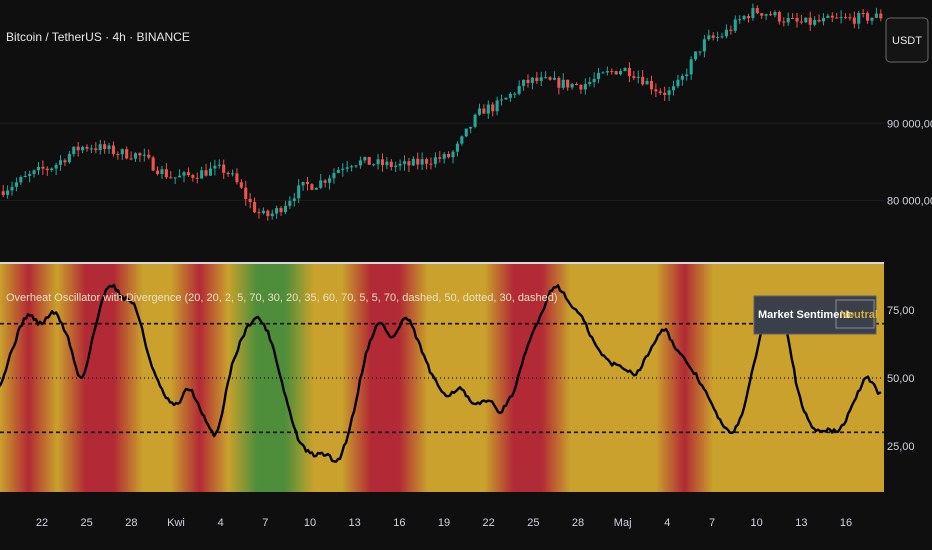  Describe the element at coordinates (131, 523) in the screenshot. I see `time-axis-label: 28` at that location.